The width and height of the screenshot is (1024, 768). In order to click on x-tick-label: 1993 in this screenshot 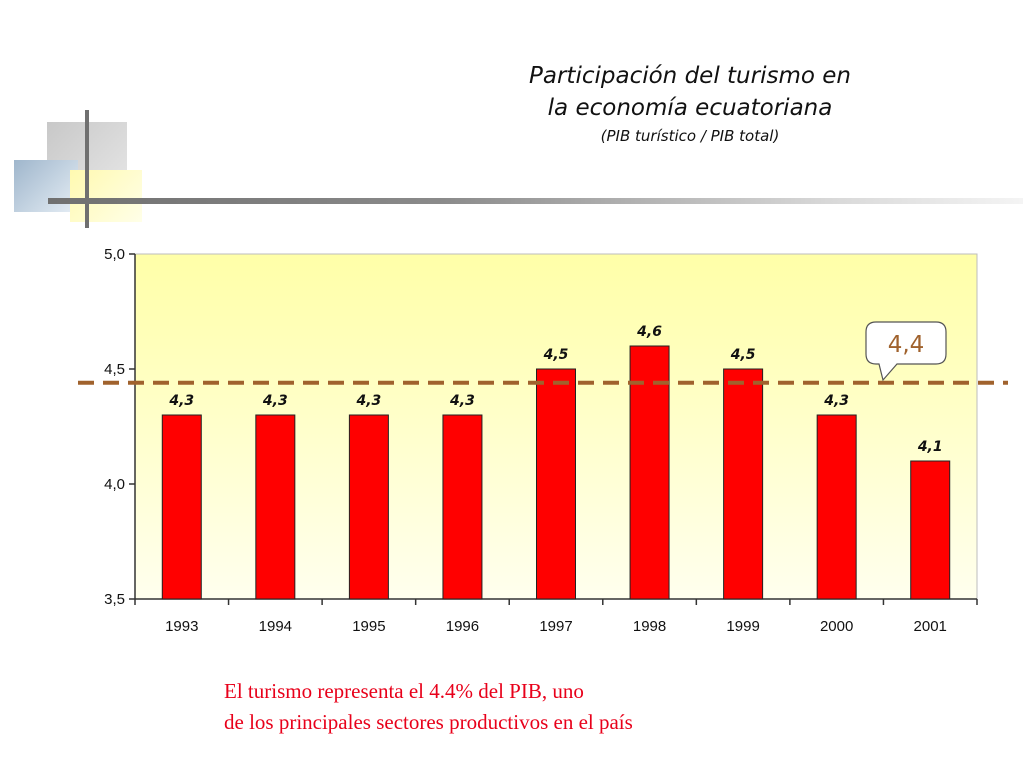, I will do `click(181, 626)`.